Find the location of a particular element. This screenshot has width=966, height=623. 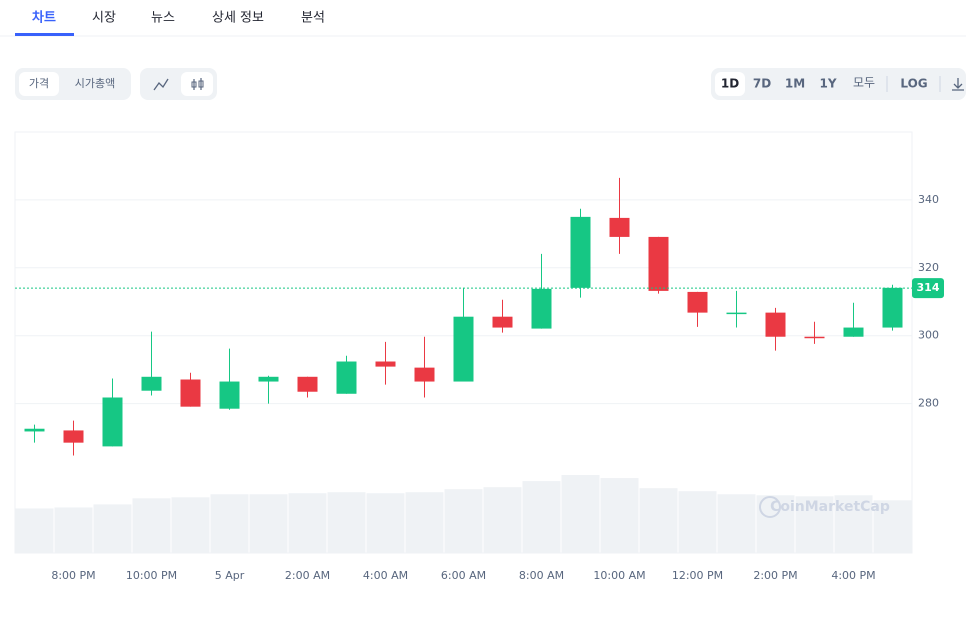

range-button: 1Y is located at coordinates (827, 84).